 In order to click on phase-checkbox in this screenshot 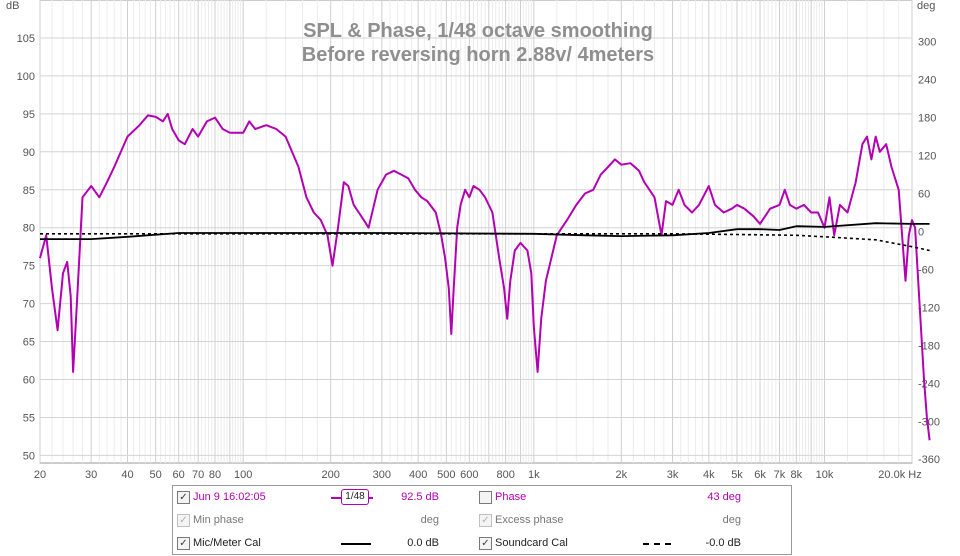, I will do `click(485, 497)`.